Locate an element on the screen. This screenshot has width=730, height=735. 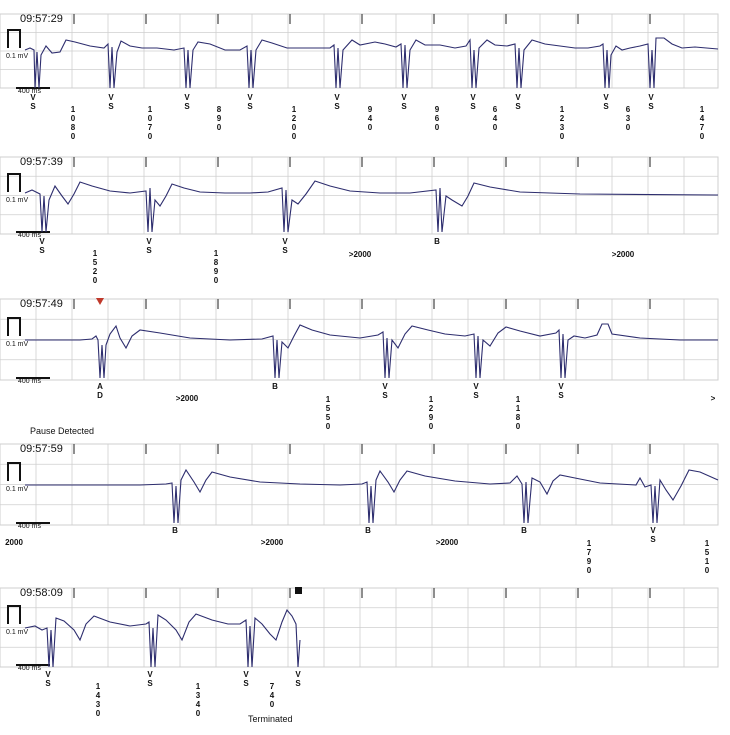
strip-time: 09:57:49 is located at coordinates (41, 304).